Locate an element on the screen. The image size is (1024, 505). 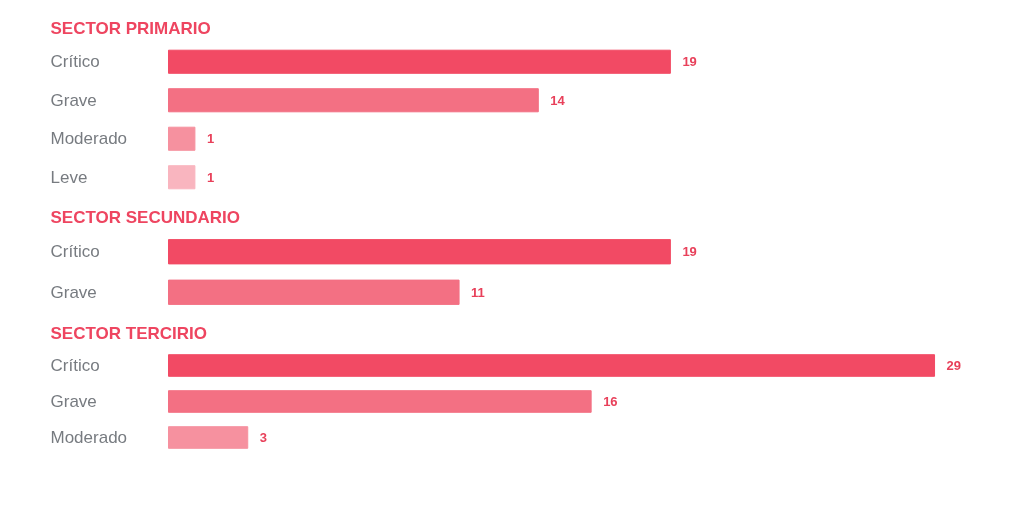
data-label: 16 is located at coordinates (610, 401).